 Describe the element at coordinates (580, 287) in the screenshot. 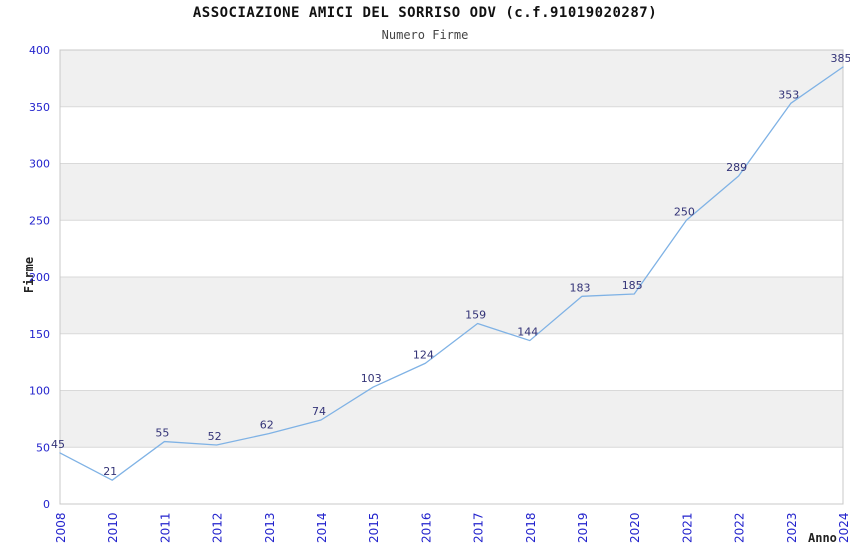

I see `data-label: 183` at that location.